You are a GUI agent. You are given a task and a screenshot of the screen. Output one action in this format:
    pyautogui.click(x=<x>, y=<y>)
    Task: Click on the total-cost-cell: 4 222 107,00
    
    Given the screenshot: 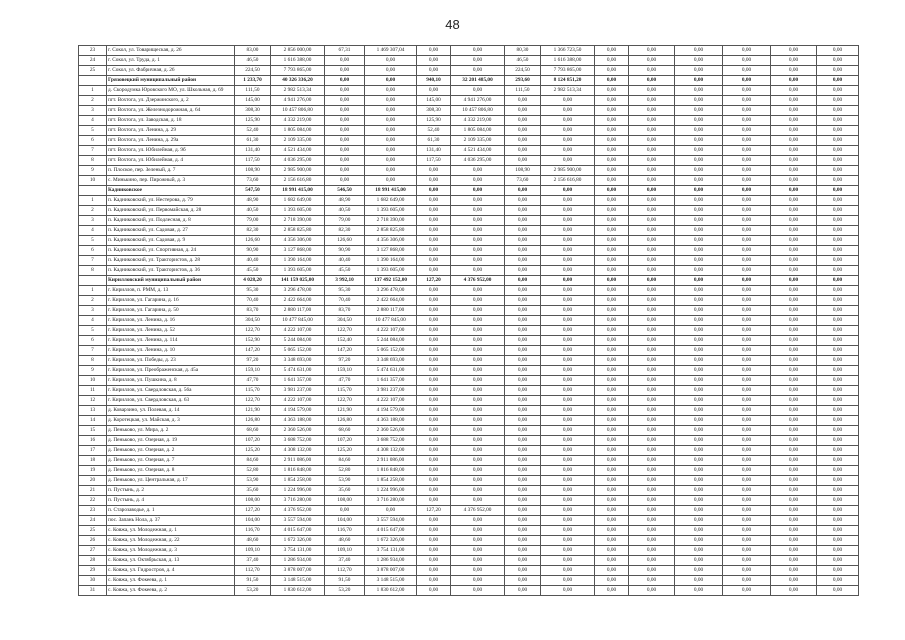 What is the action you would take?
    pyautogui.click(x=297, y=330)
    